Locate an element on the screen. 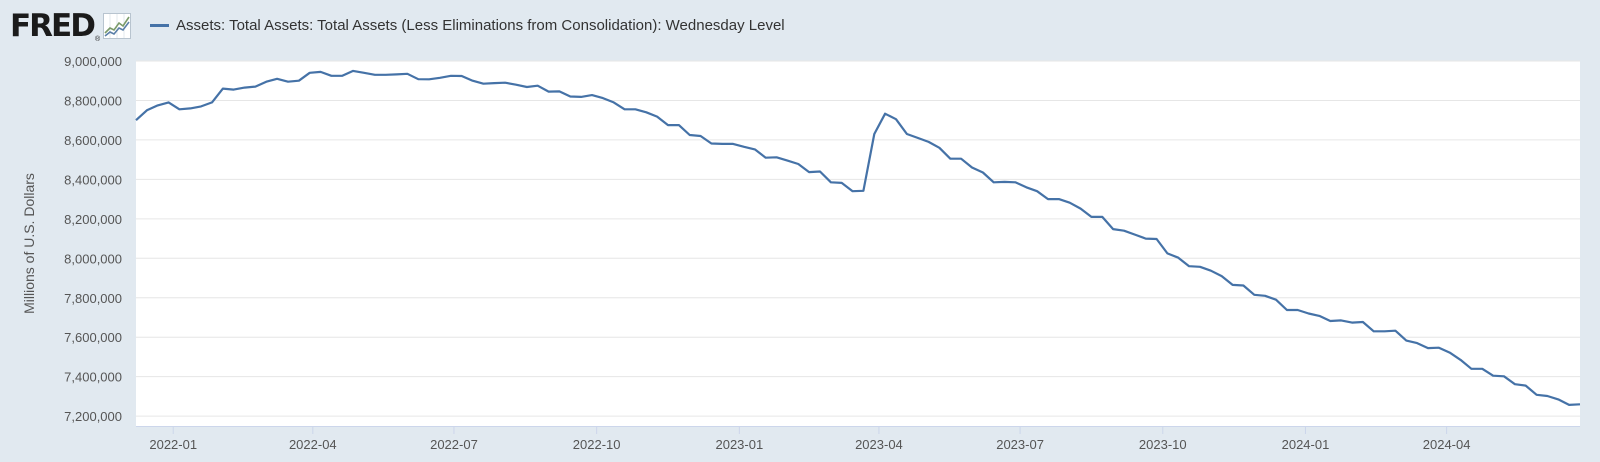 The height and width of the screenshot is (462, 1600). x-tick-label: 2022-10 is located at coordinates (597, 444).